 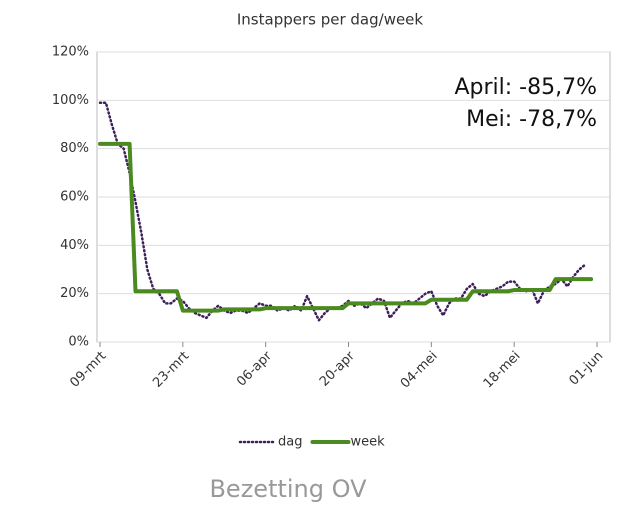 What do you see at coordinates (78, 342) in the screenshot?
I see `y-tick-label: 0%` at bounding box center [78, 342].